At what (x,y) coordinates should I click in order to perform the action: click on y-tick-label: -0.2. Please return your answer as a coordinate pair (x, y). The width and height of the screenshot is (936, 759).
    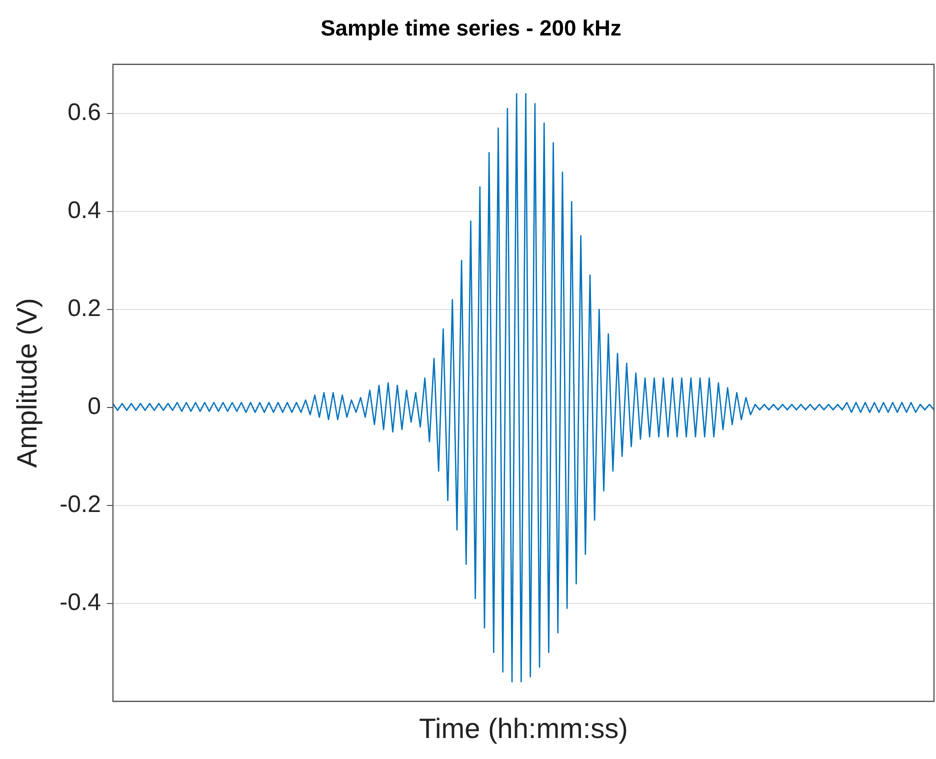
    Looking at the image, I should click on (80, 504).